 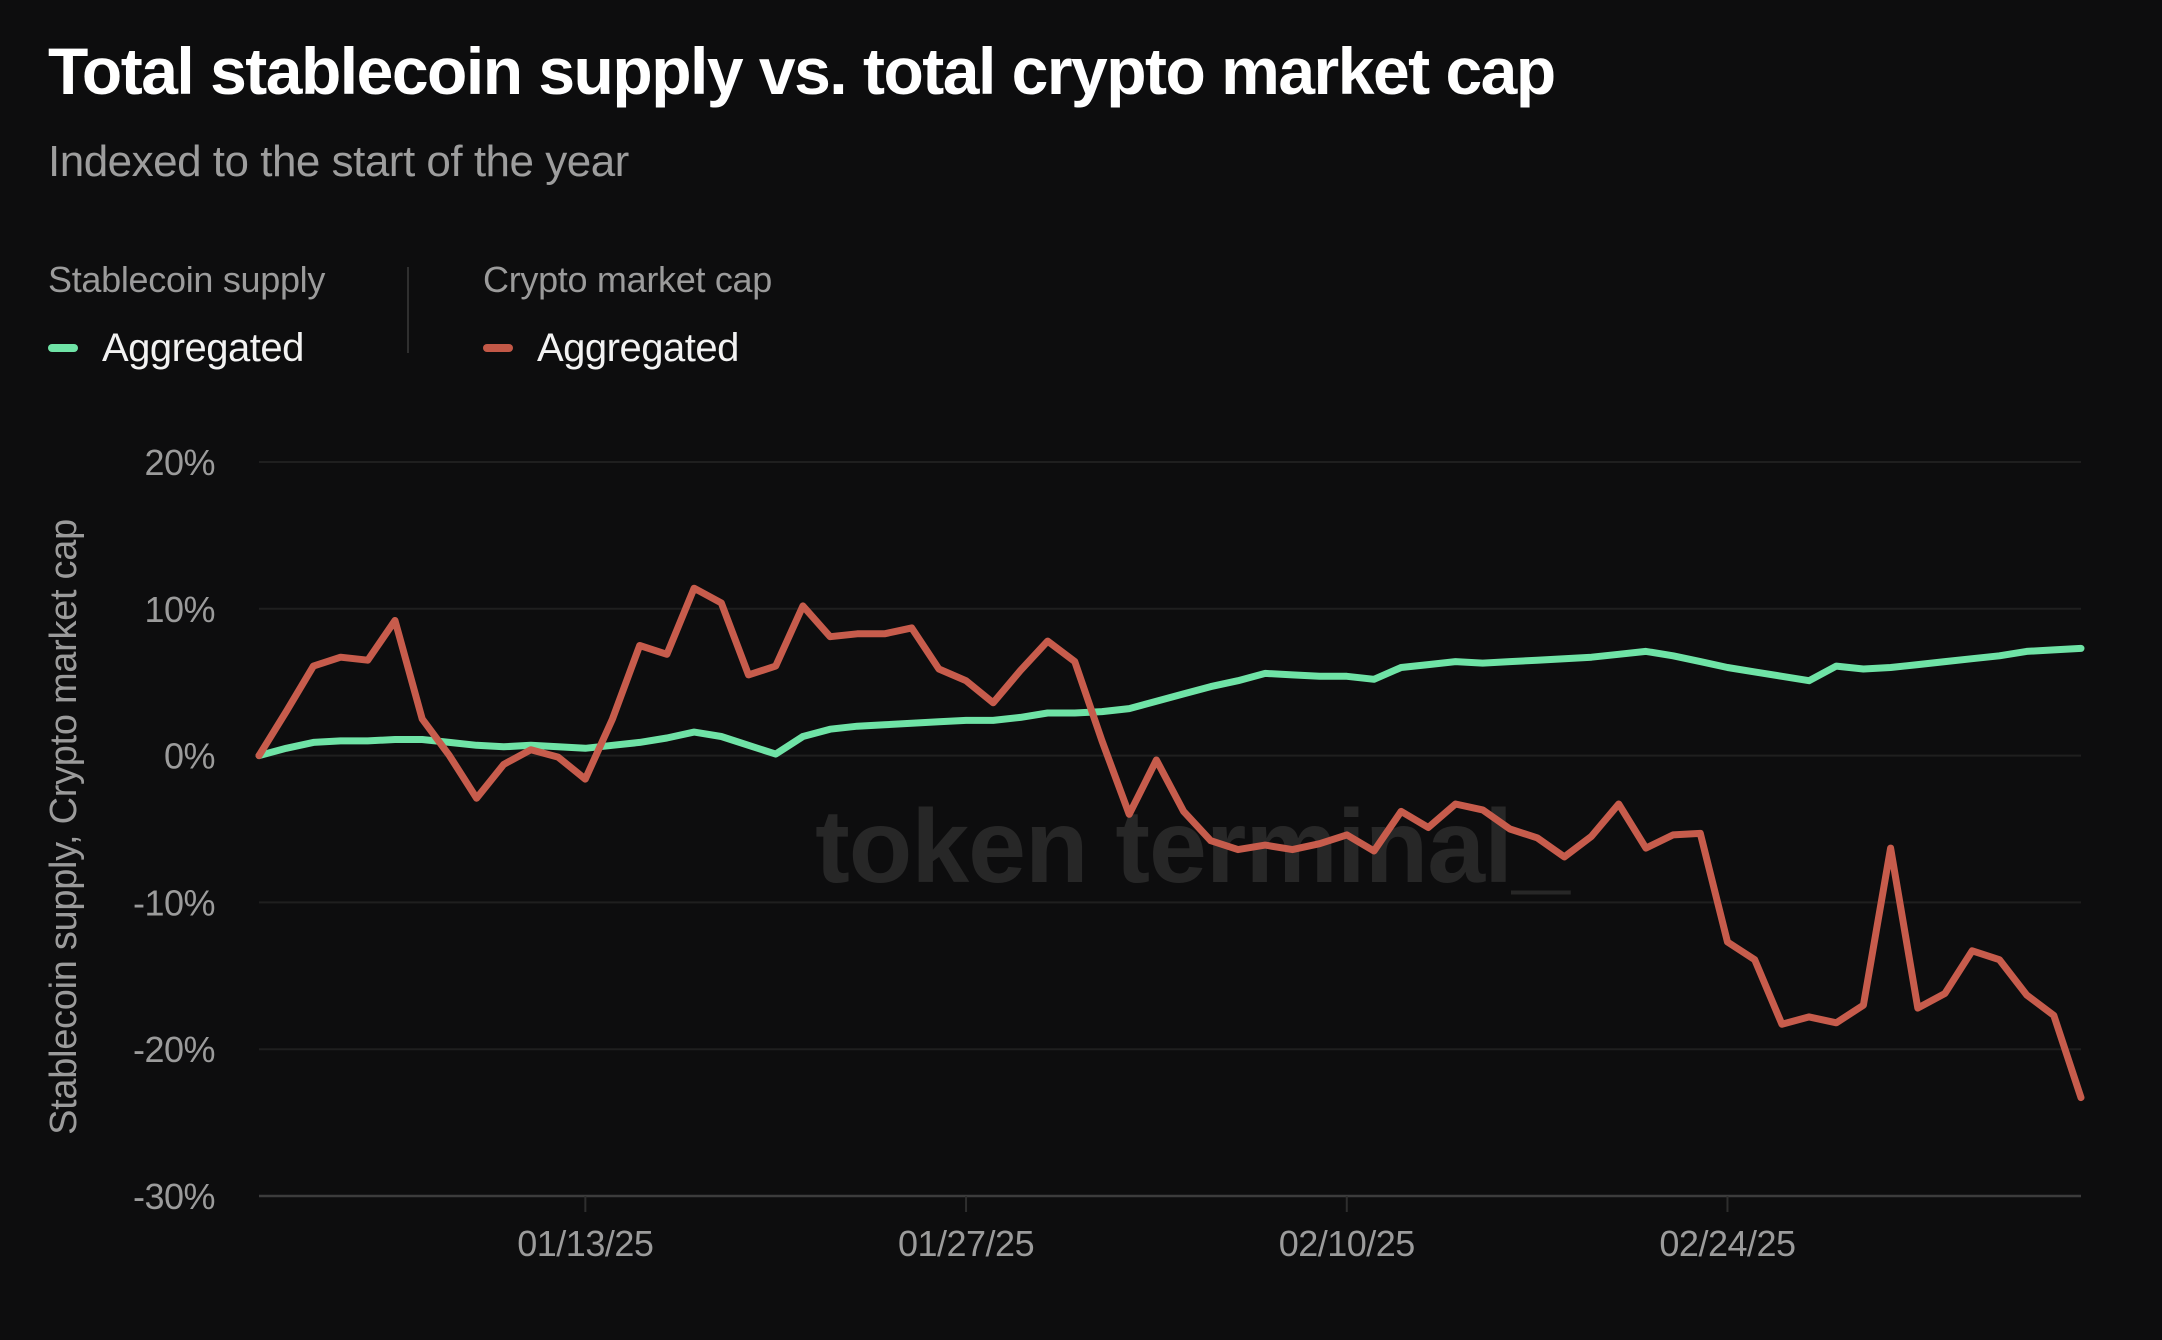 I want to click on legend-group-header: Crypto market cap, so click(x=627, y=279).